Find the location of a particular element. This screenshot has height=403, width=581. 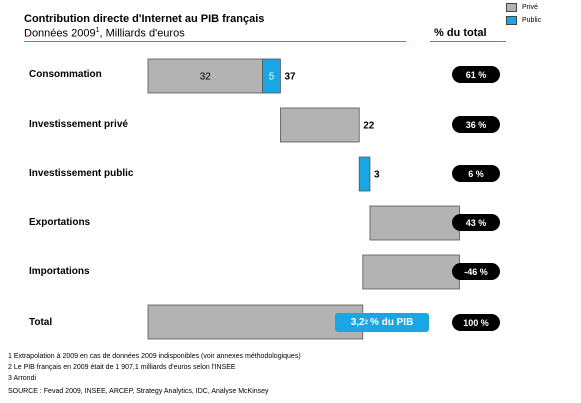

category-label-investissement-prive: Investissement privé is located at coordinates (78, 124).